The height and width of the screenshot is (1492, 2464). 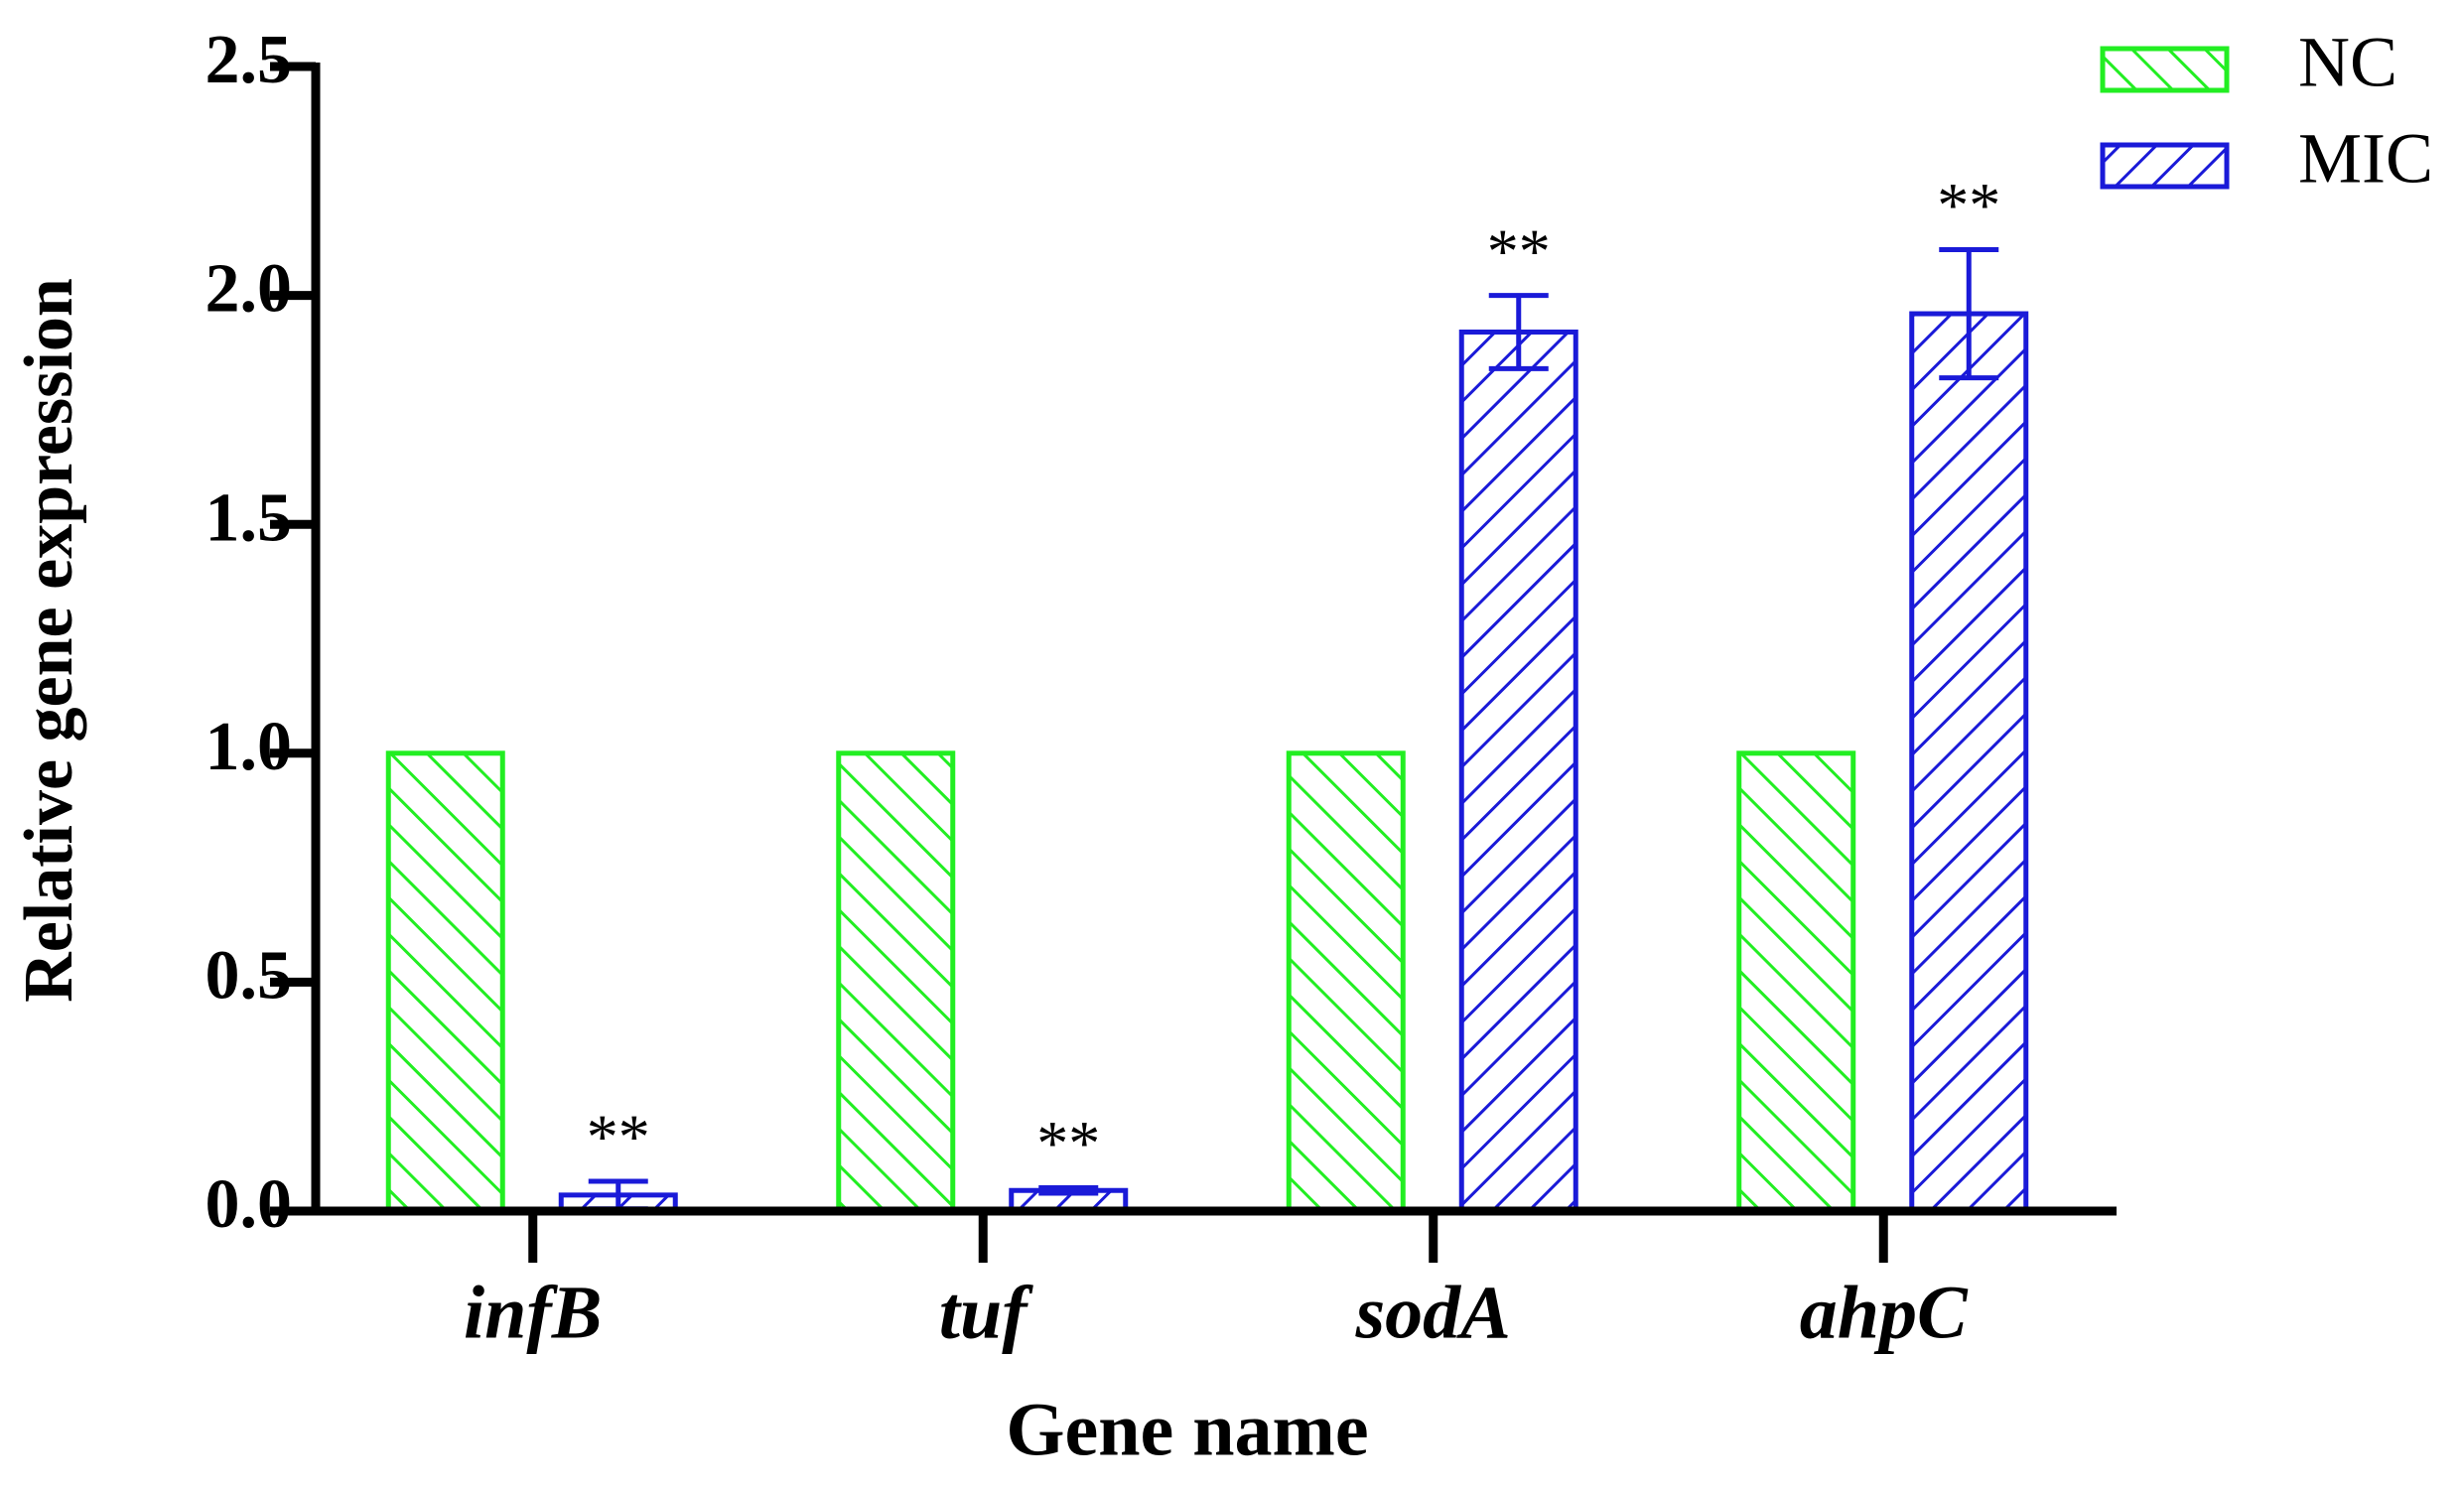 What do you see at coordinates (249, 975) in the screenshot?
I see `y-tick-label: 0.5` at bounding box center [249, 975].